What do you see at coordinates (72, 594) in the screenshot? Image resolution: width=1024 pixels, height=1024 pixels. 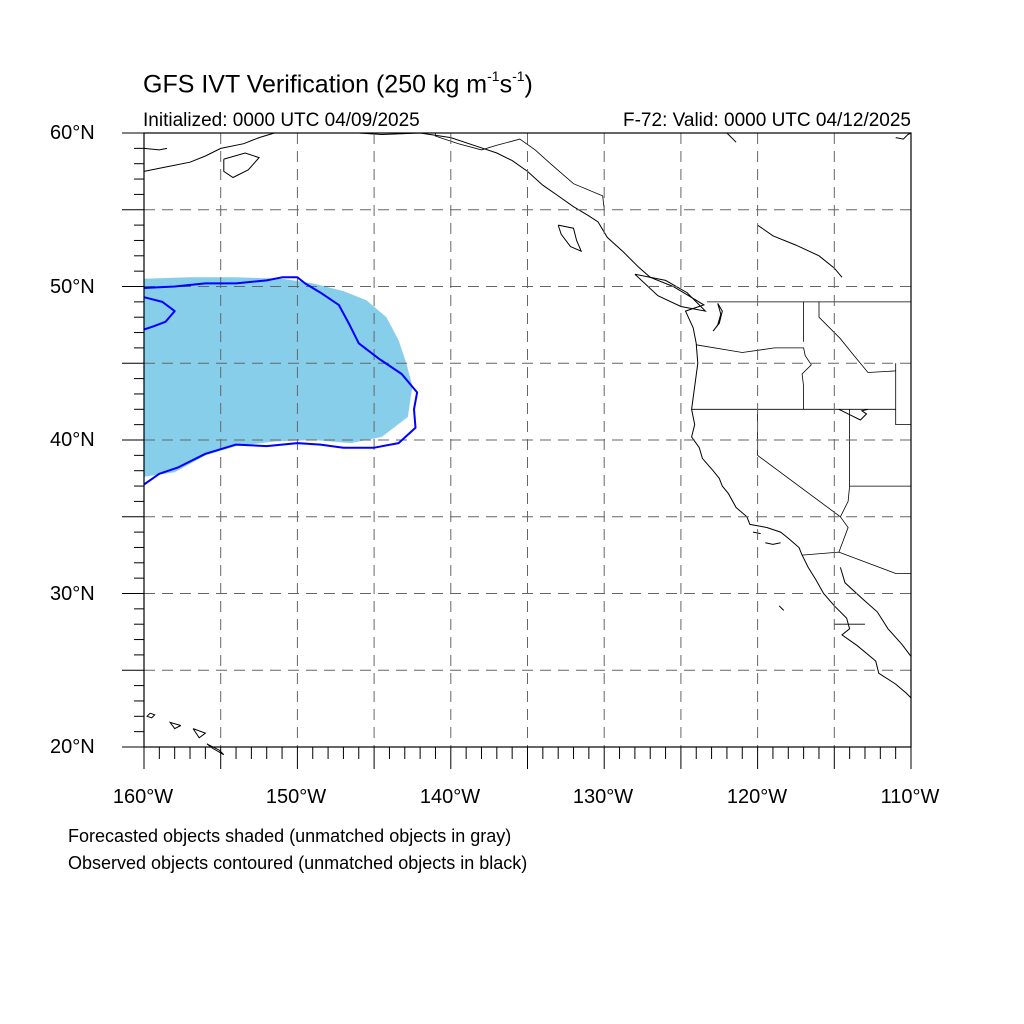 I see `lat-label-30n: 30°N` at bounding box center [72, 594].